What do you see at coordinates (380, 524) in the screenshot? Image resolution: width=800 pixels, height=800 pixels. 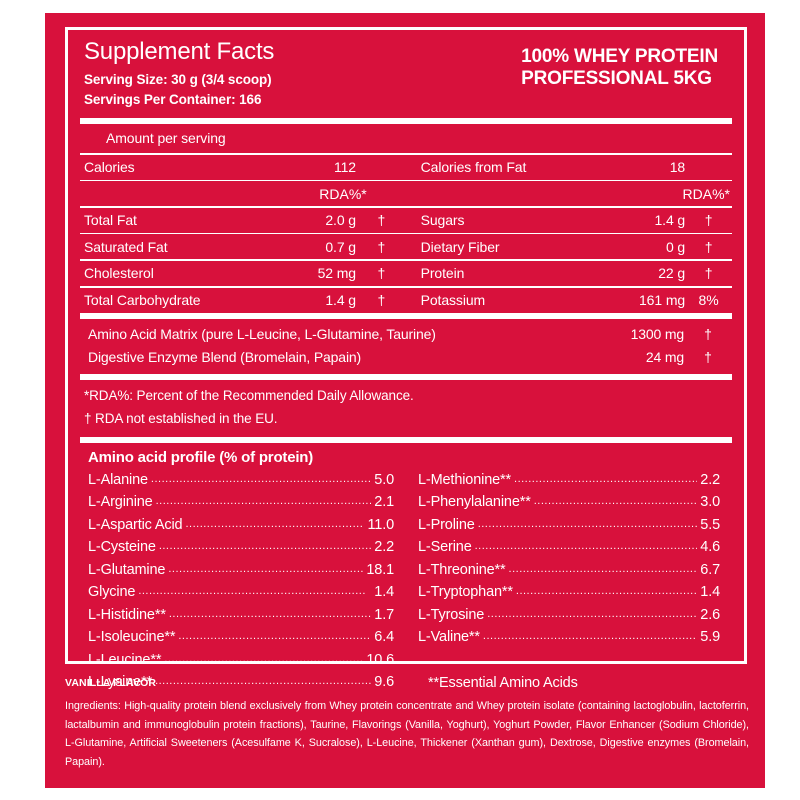 I see `amino-acid-value: 11.0` at bounding box center [380, 524].